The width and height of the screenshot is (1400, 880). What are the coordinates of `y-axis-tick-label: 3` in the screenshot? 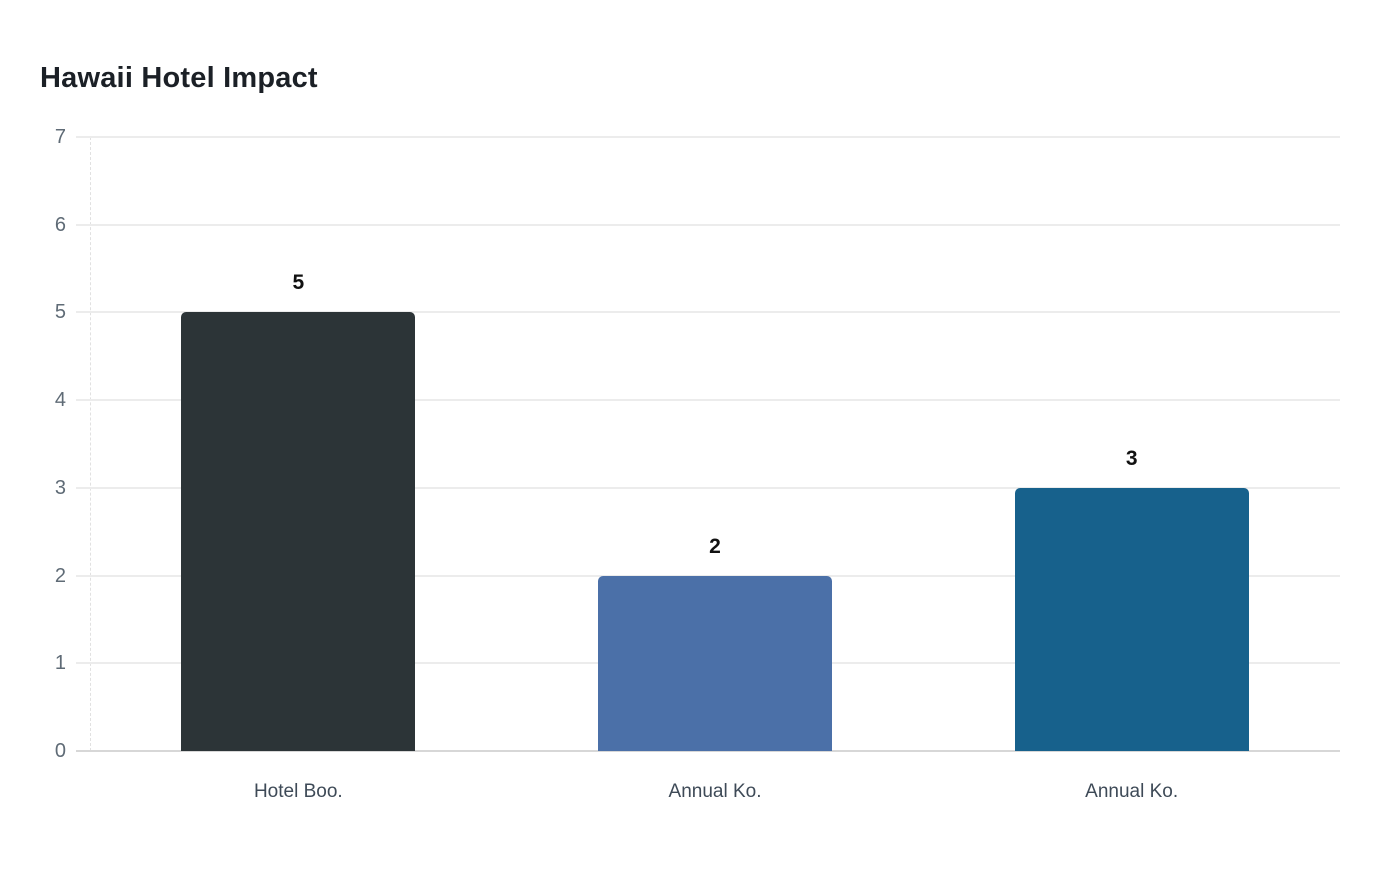 It's located at (60, 487).